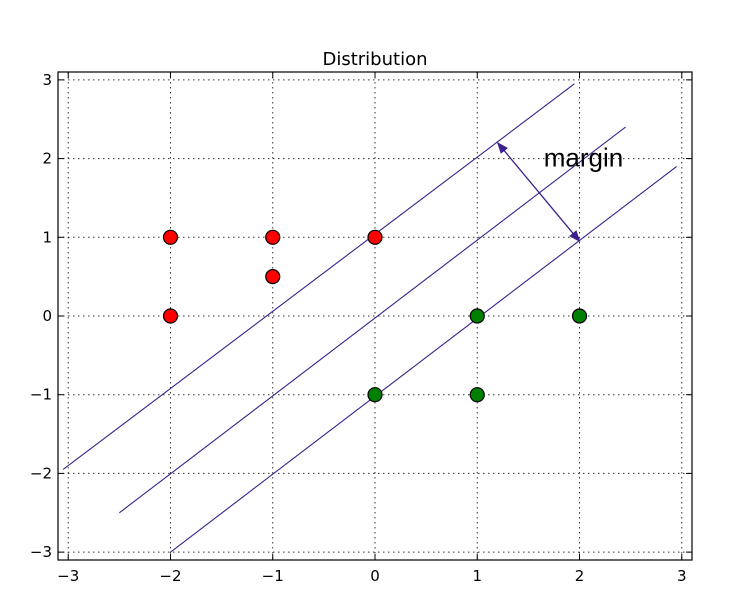 The width and height of the screenshot is (736, 600). Describe the element at coordinates (68, 576) in the screenshot. I see `x-tick-label: −3` at that location.